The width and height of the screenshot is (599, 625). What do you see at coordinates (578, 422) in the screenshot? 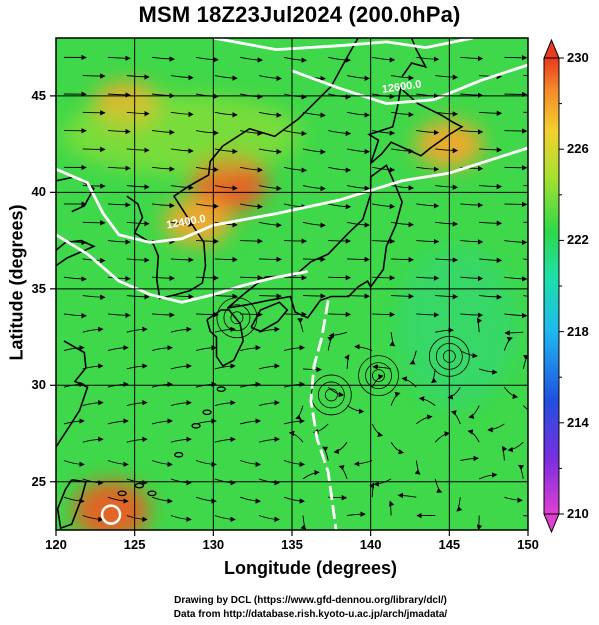
I see `colorbar-label-214: 214` at bounding box center [578, 422].